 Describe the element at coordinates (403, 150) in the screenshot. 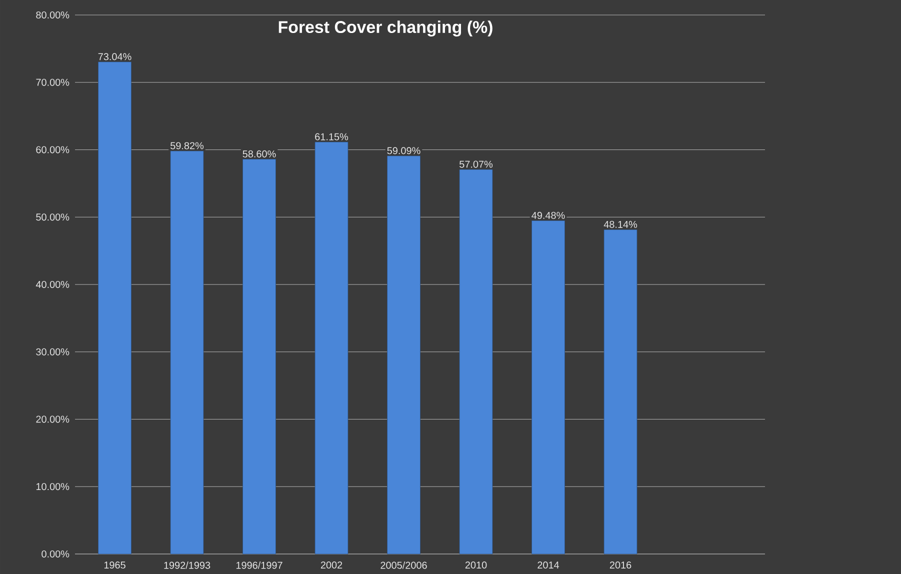

I see `data-label: 59.09%` at that location.